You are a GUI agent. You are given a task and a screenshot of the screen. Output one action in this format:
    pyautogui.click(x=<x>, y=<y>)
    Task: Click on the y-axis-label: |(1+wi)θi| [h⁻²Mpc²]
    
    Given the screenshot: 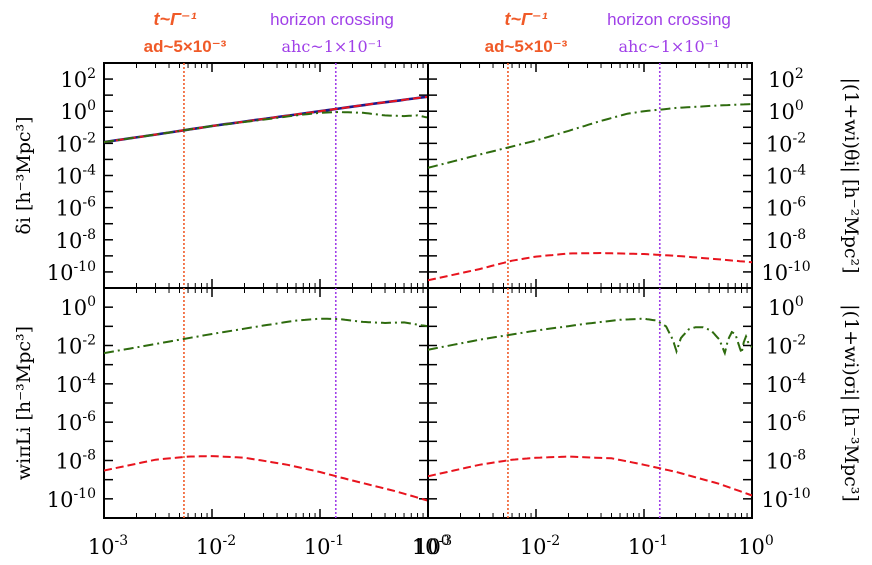 What is the action you would take?
    pyautogui.click(x=851, y=175)
    